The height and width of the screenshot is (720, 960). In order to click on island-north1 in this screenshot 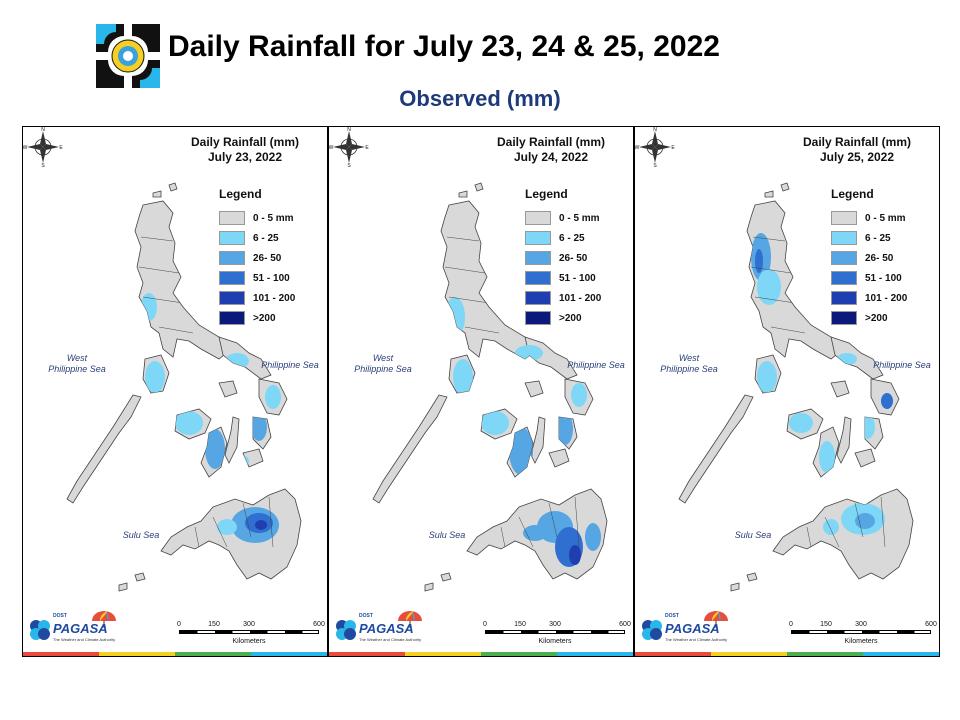, I will do `click(479, 187)`.